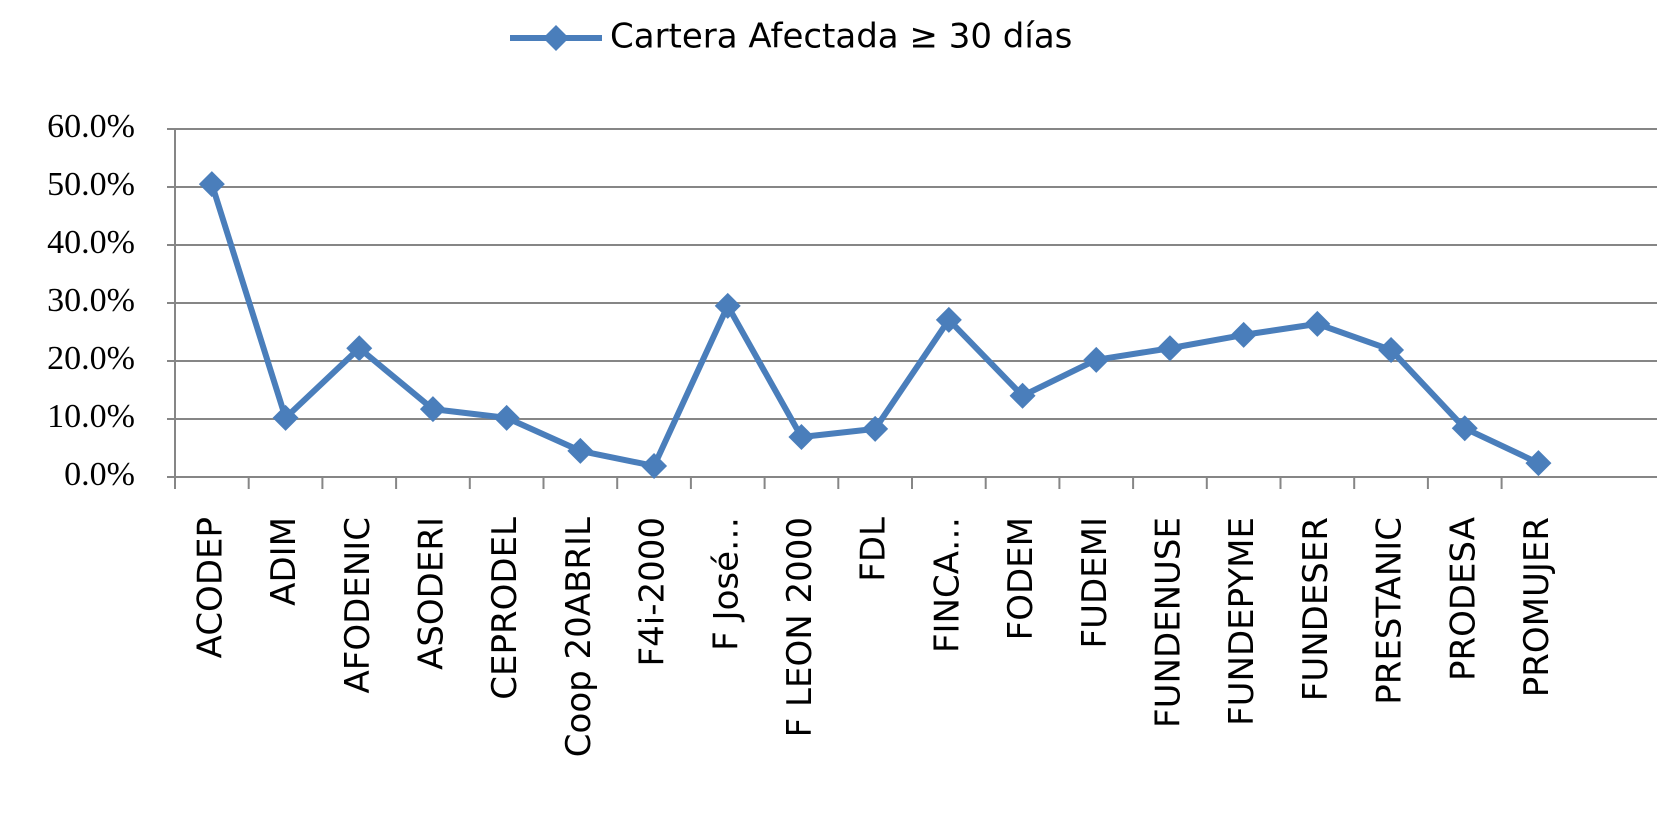 This screenshot has width=1657, height=827. What do you see at coordinates (99, 474) in the screenshot?
I see `y-tick-label: 0.0%` at bounding box center [99, 474].